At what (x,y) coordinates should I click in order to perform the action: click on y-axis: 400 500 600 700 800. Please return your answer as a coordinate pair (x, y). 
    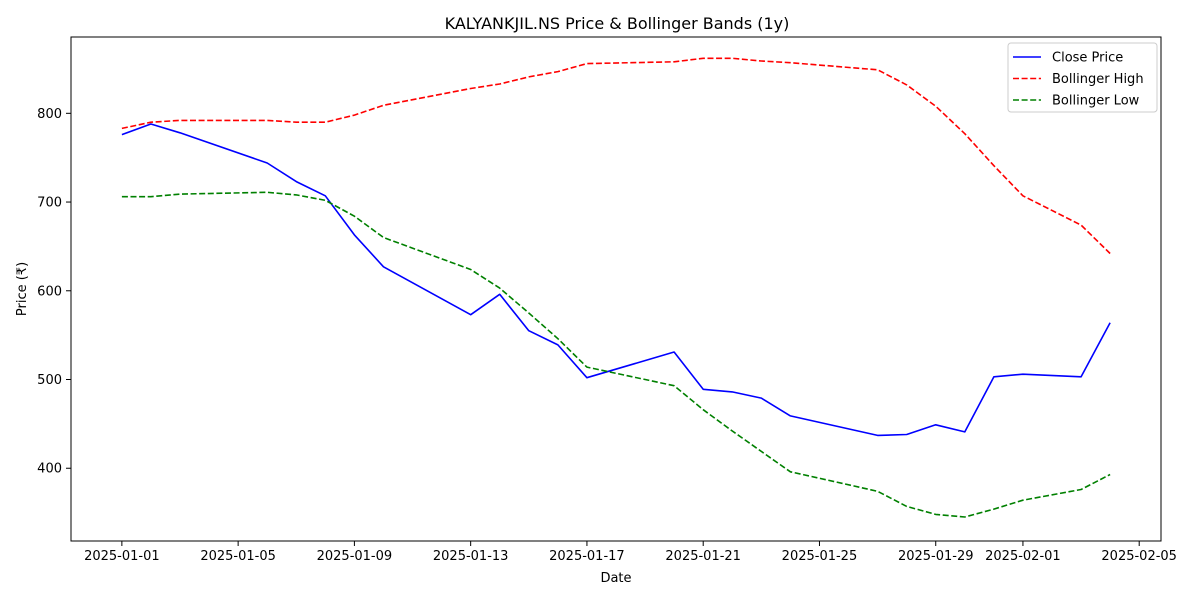
    Looking at the image, I should click on (54, 292).